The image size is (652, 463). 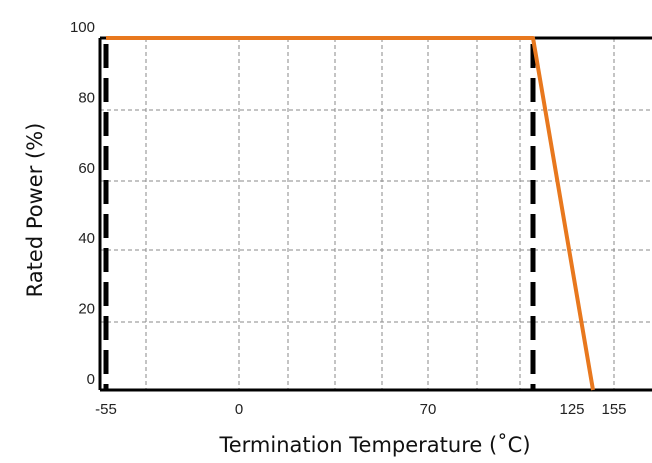 I want to click on y-tick-label: 0, so click(x=91, y=379).